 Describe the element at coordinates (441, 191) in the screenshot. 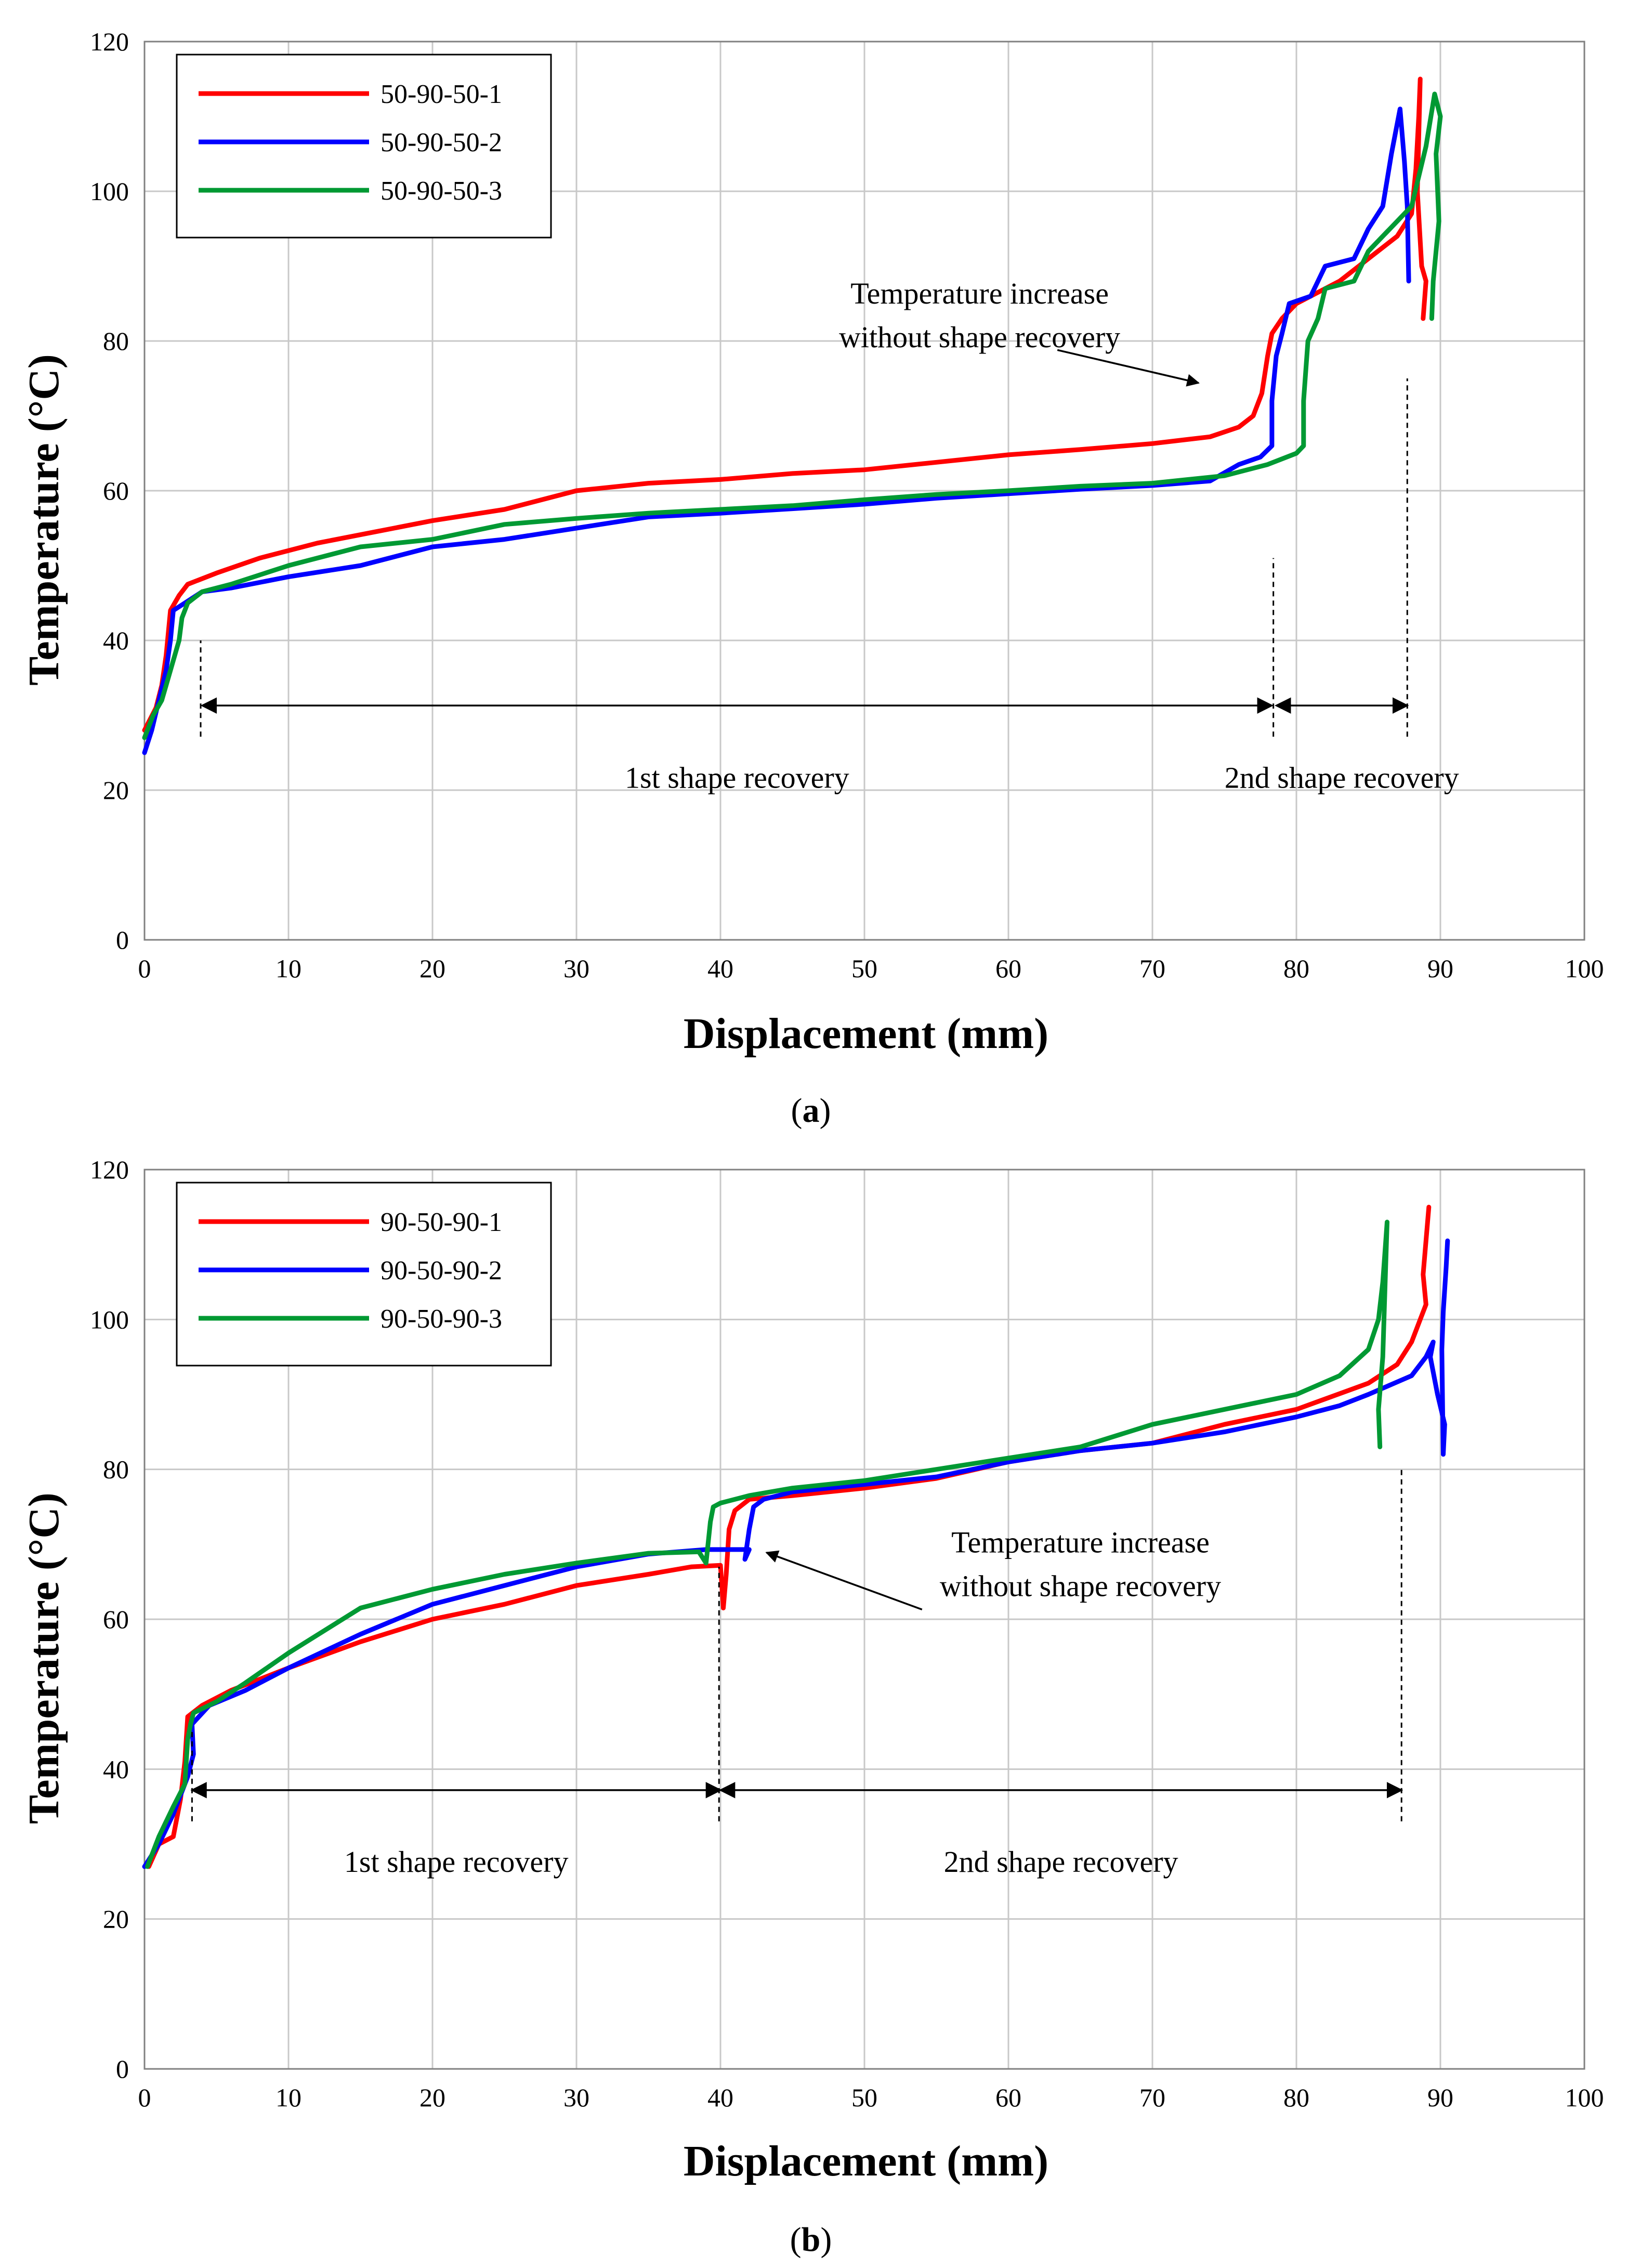

I see `legend-label-3: 50-90-50-3` at that location.